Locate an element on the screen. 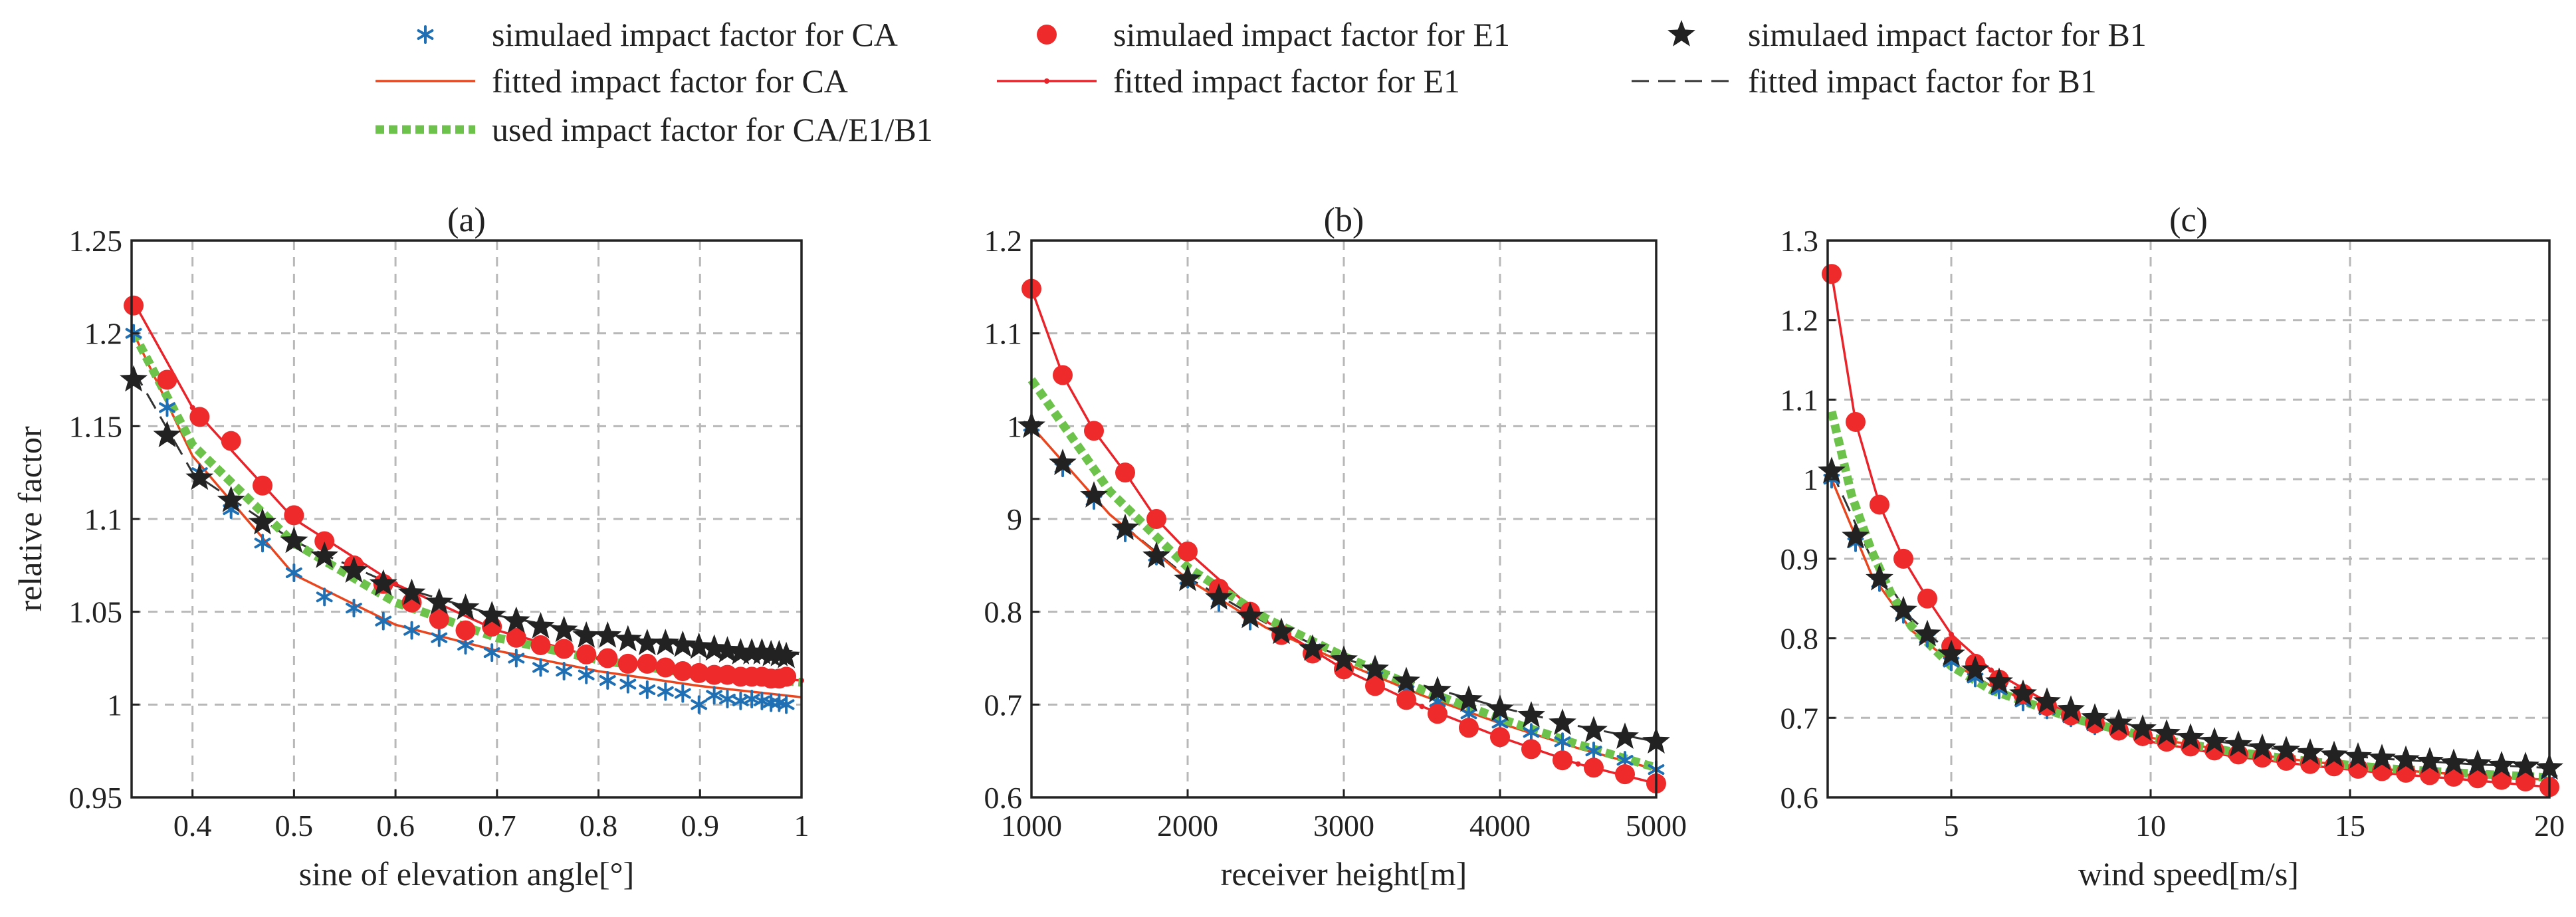 This screenshot has width=2576, height=917. panel-title-a: (a) is located at coordinates (466, 220).